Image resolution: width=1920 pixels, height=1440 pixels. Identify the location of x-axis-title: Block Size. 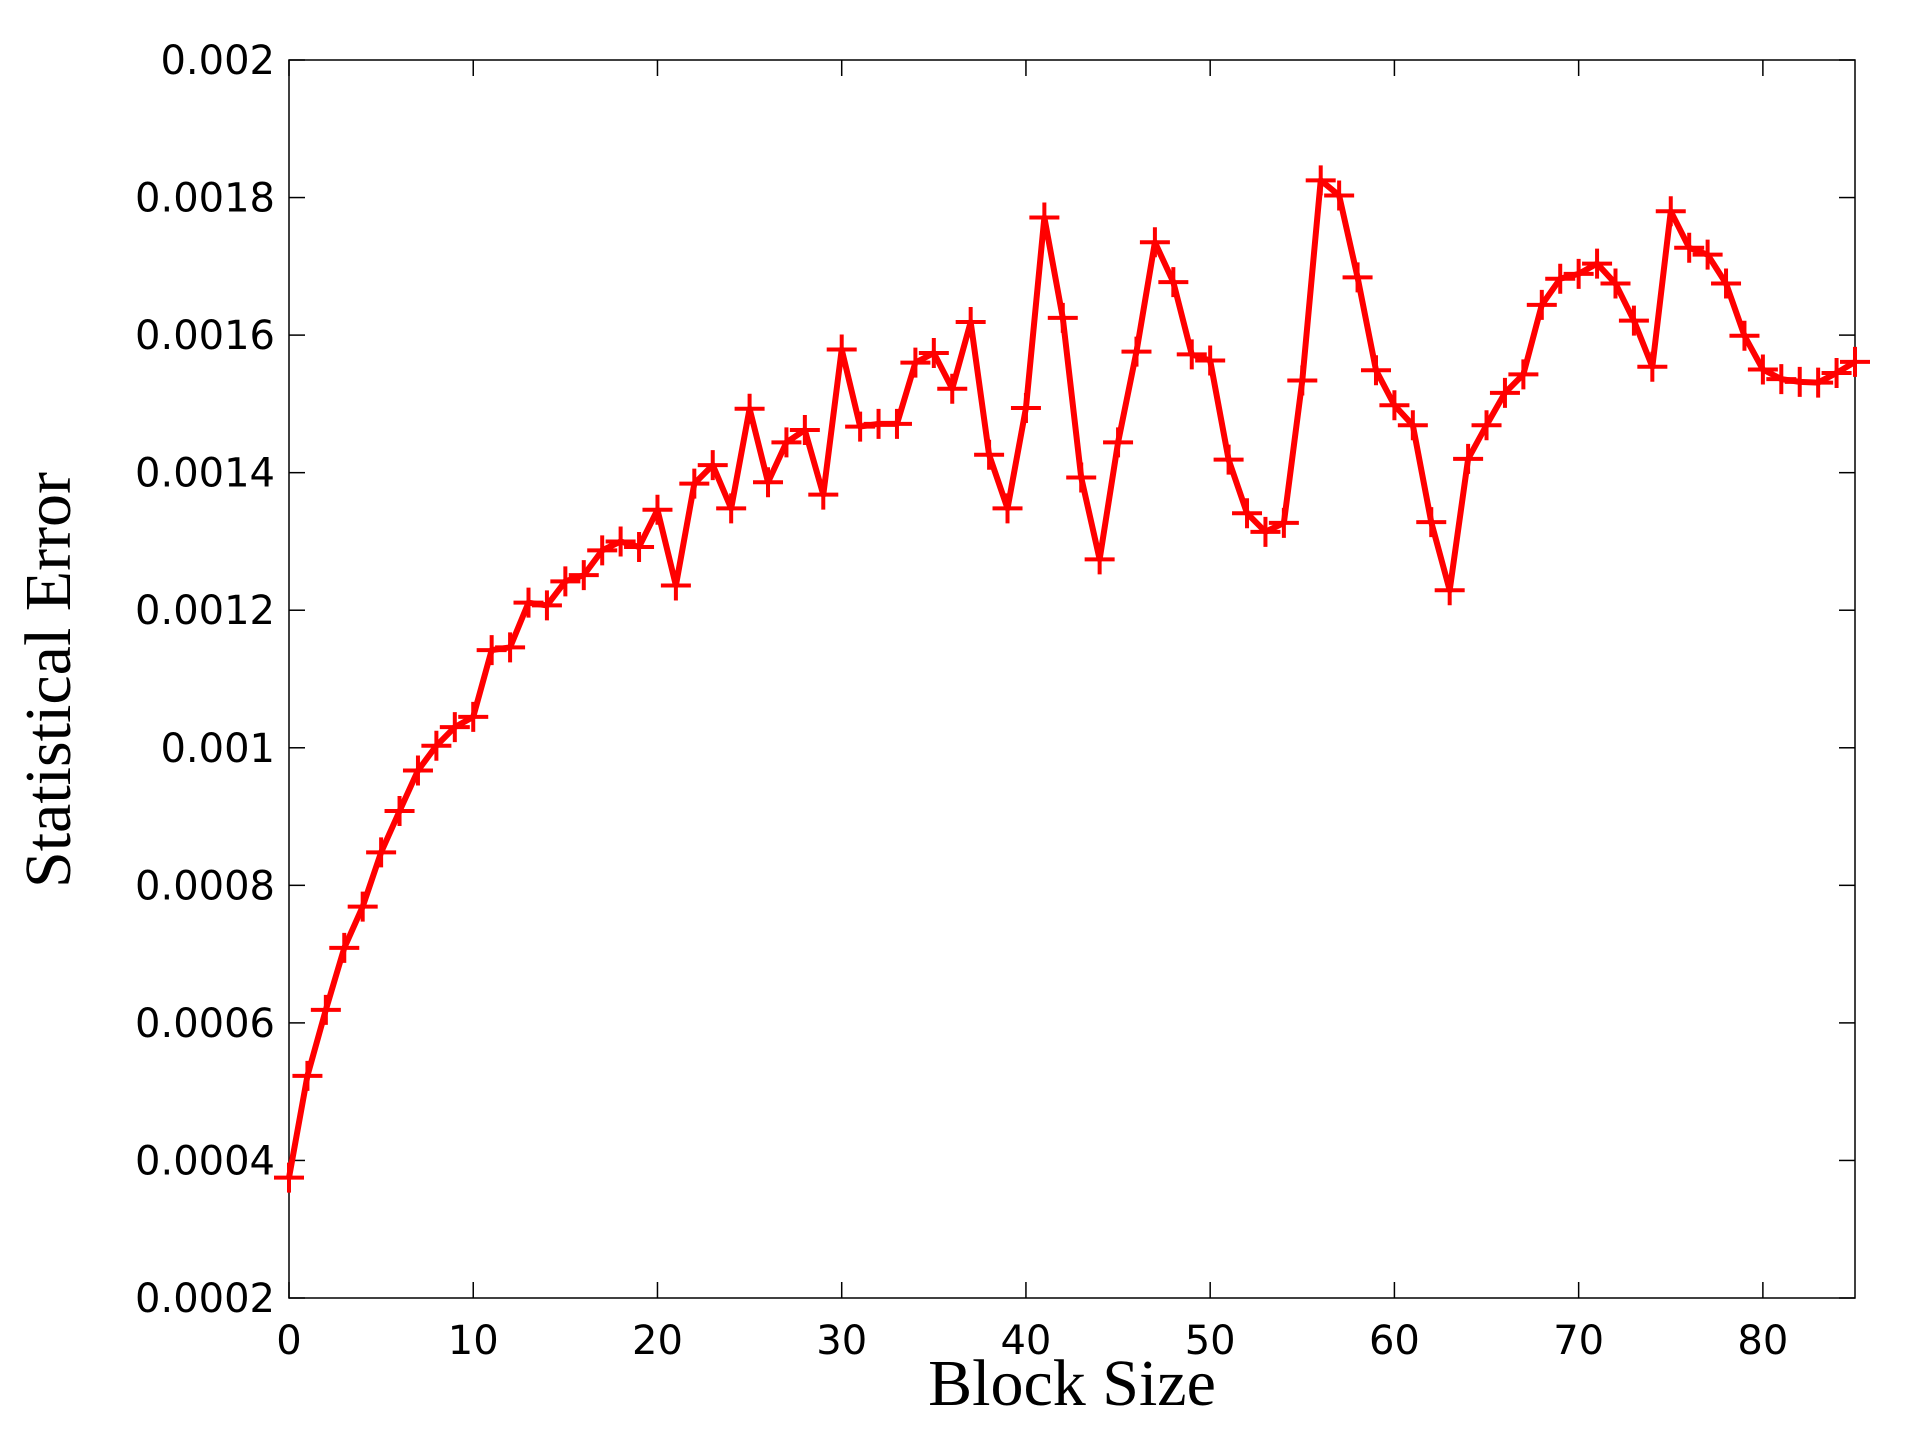
(1072, 1383).